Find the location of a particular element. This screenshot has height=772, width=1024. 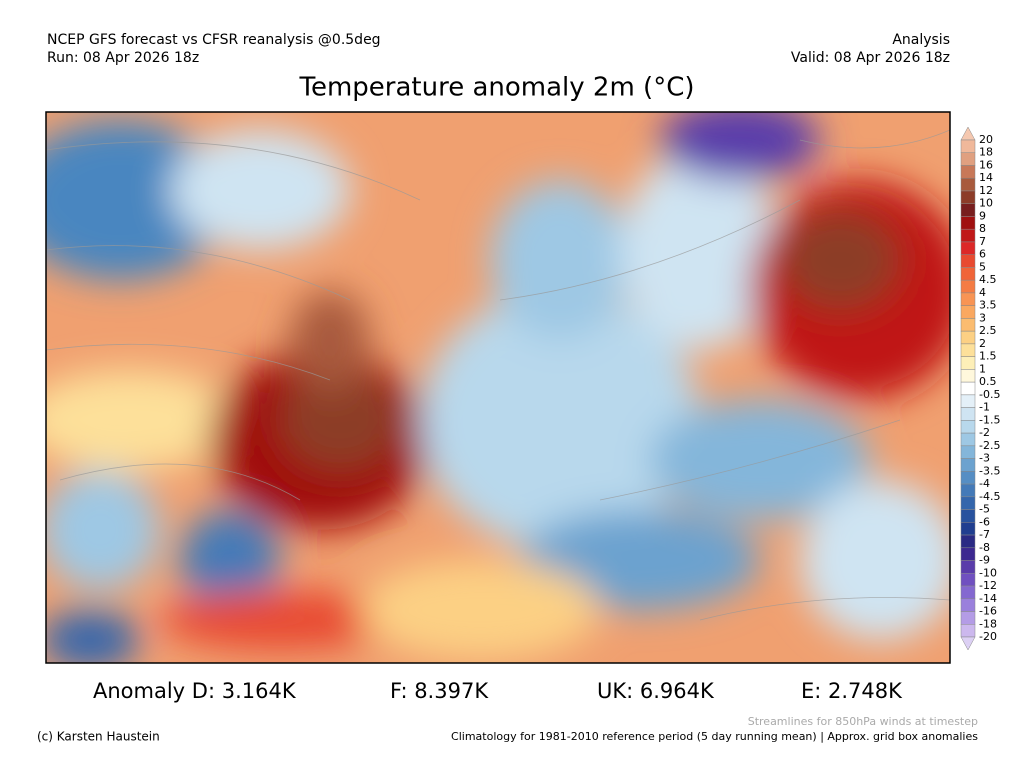

colorbar-label: 20 is located at coordinates (986, 139).